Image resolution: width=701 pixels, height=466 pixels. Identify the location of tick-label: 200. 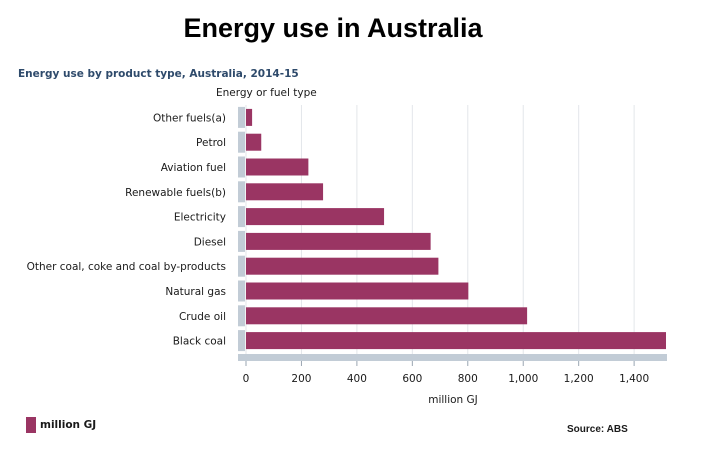
(301, 379).